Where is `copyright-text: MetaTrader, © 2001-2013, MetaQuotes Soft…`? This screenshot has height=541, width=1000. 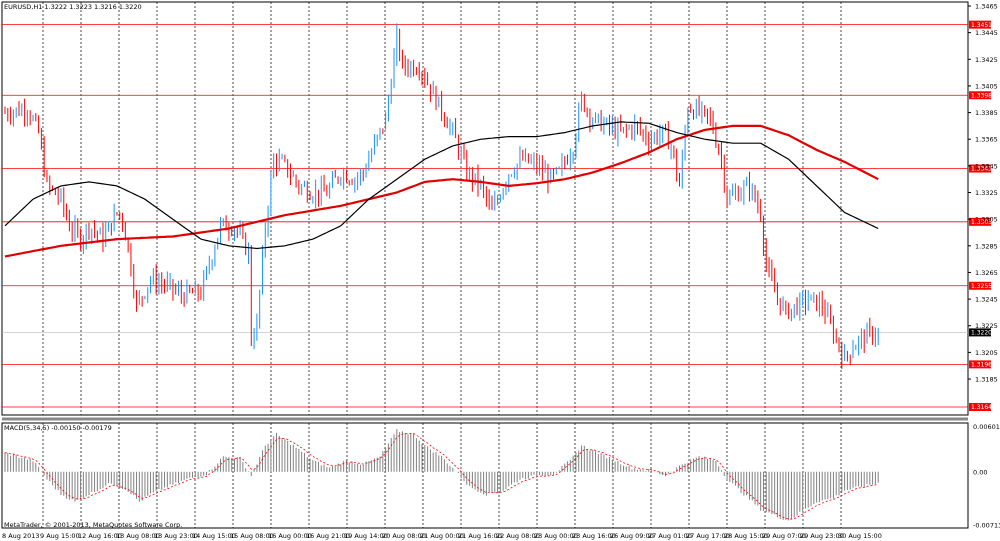
copyright-text: MetaTrader, © 2001-2013, MetaQuotes Soft… is located at coordinates (93, 525).